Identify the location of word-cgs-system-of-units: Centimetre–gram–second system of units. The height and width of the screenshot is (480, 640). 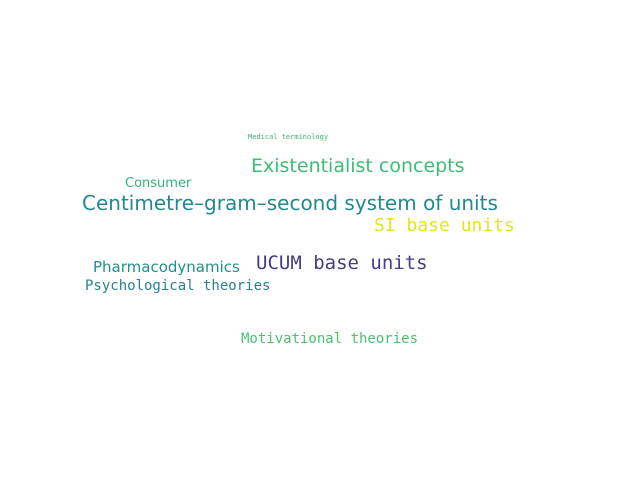
(290, 203).